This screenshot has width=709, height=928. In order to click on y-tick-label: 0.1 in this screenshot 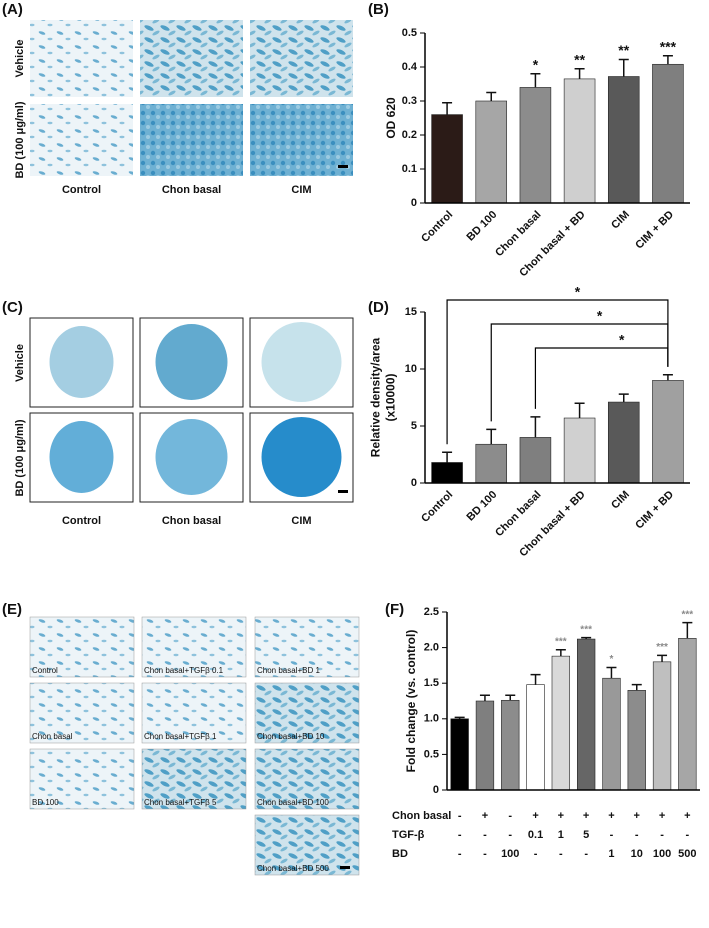, I will do `click(409, 169)`.